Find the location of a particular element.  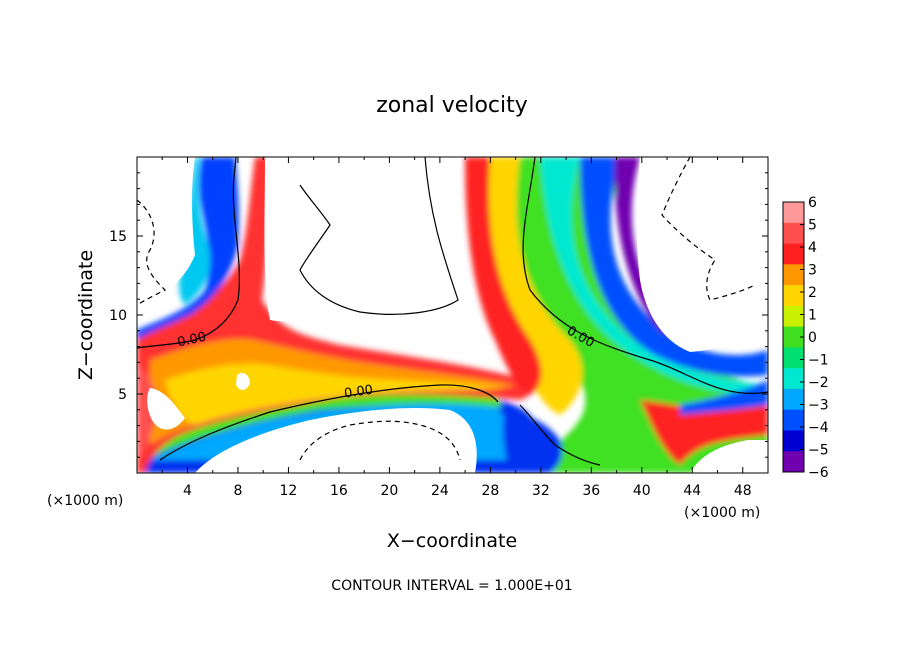

center-yellow-edge is located at coordinates (531, 286).